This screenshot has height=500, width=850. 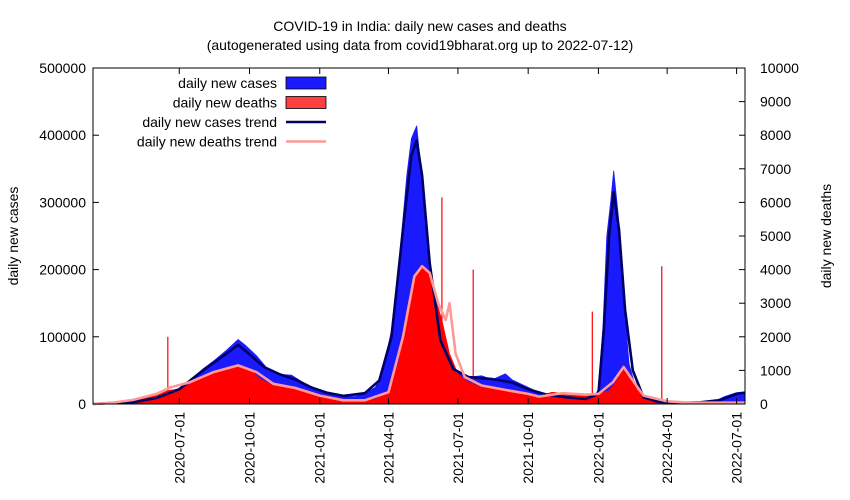 What do you see at coordinates (458, 448) in the screenshot?
I see `x-tick-label: 2021-07-01` at bounding box center [458, 448].